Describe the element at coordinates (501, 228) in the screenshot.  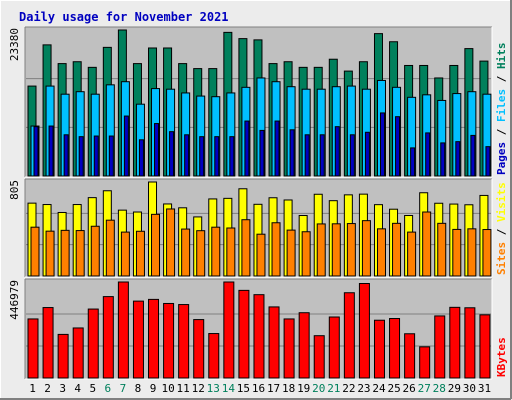
I see `panel-legend: Sites / Visits` at that location.